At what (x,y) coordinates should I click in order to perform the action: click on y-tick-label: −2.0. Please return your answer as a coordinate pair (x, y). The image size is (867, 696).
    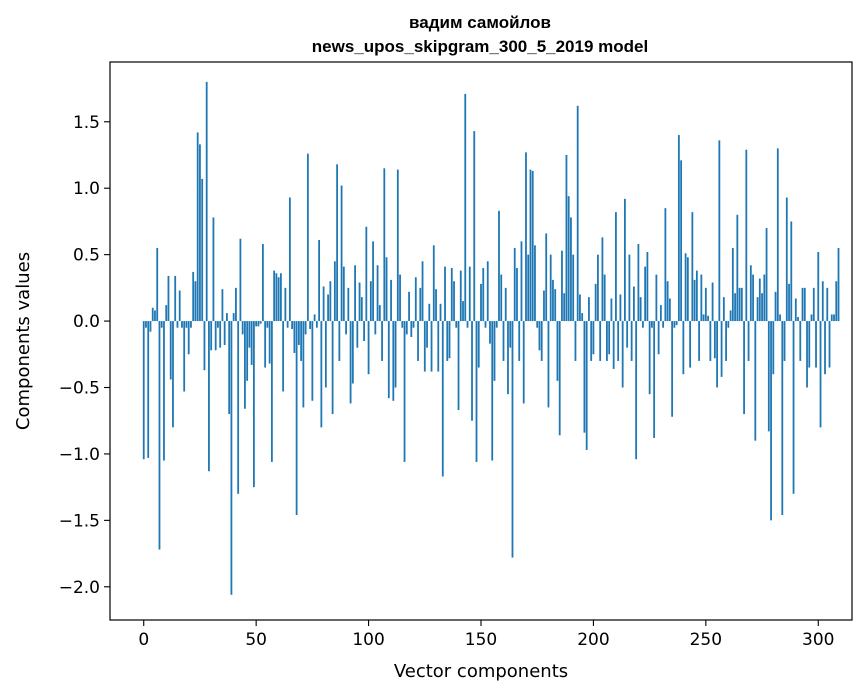
    Looking at the image, I should click on (79, 588).